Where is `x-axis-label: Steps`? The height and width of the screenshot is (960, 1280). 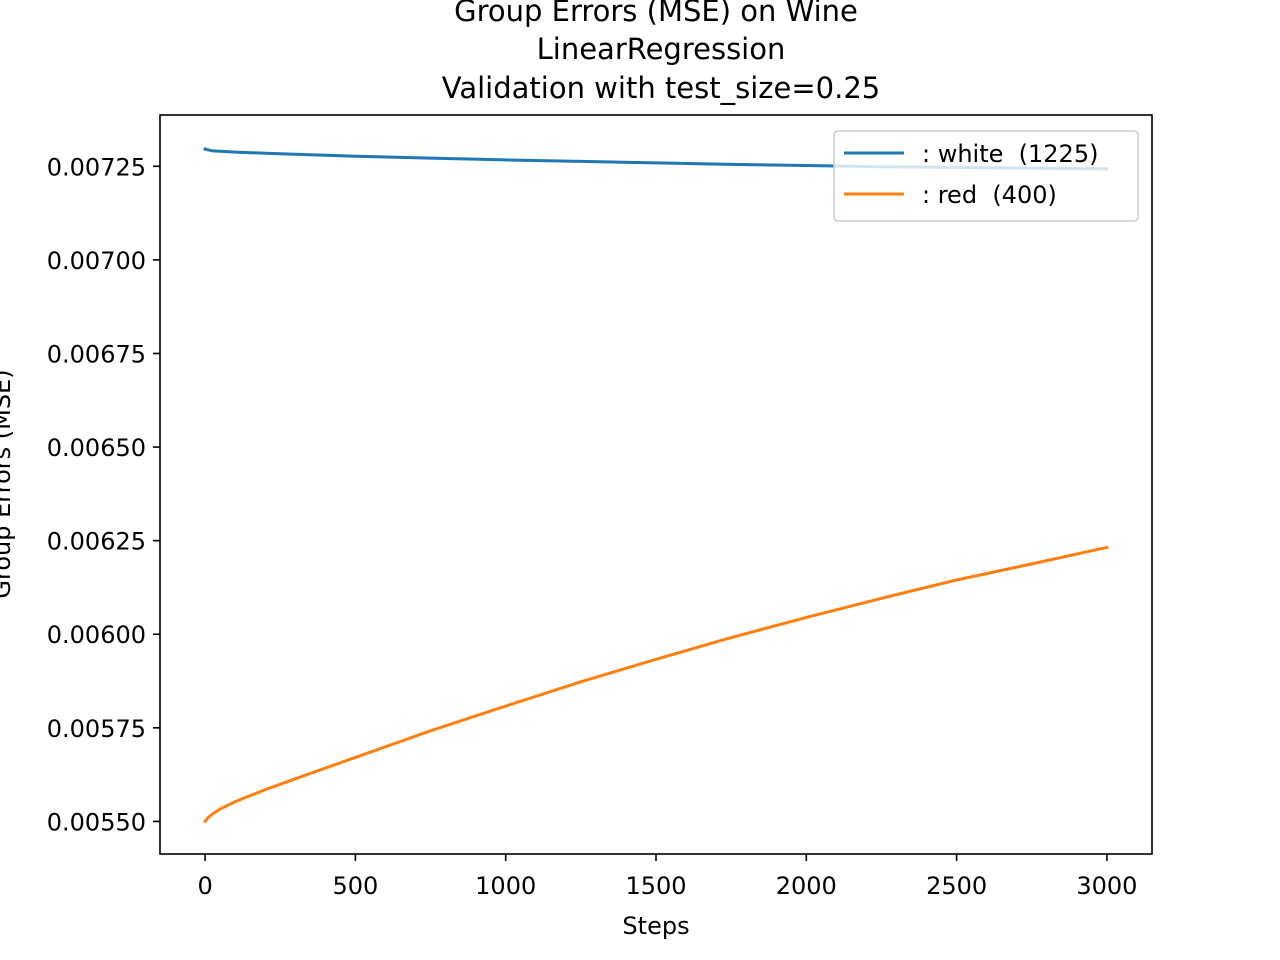
x-axis-label: Steps is located at coordinates (655, 926).